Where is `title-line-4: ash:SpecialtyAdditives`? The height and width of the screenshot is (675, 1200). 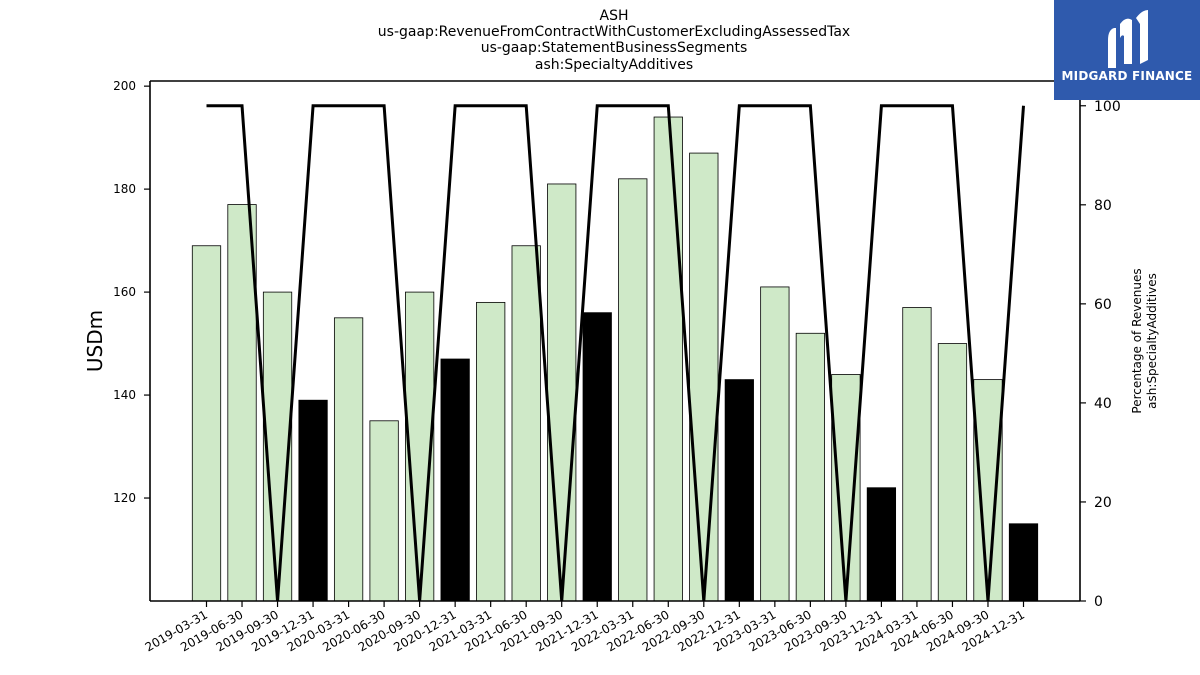 title-line-4: ash:SpecialtyAdditives is located at coordinates (614, 65).